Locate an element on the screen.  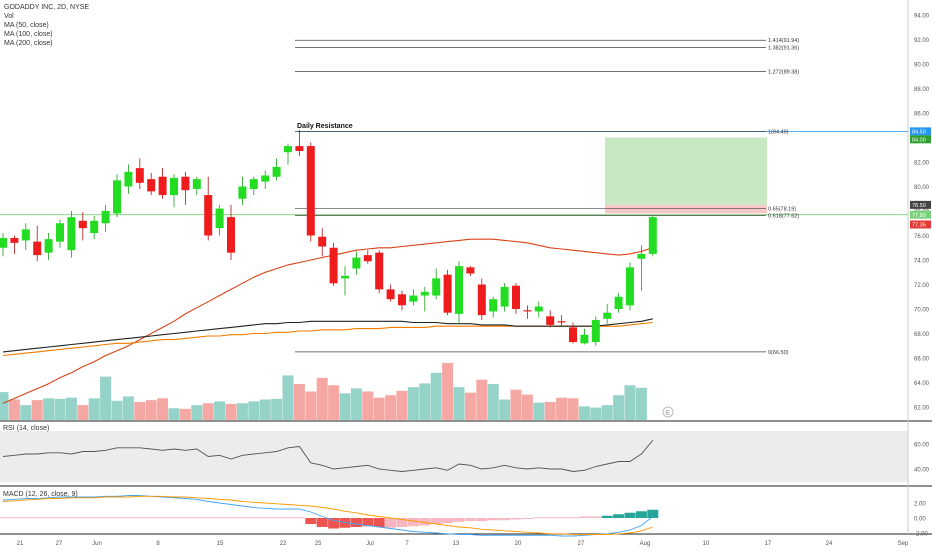
price-badge is located at coordinates (920, 139).